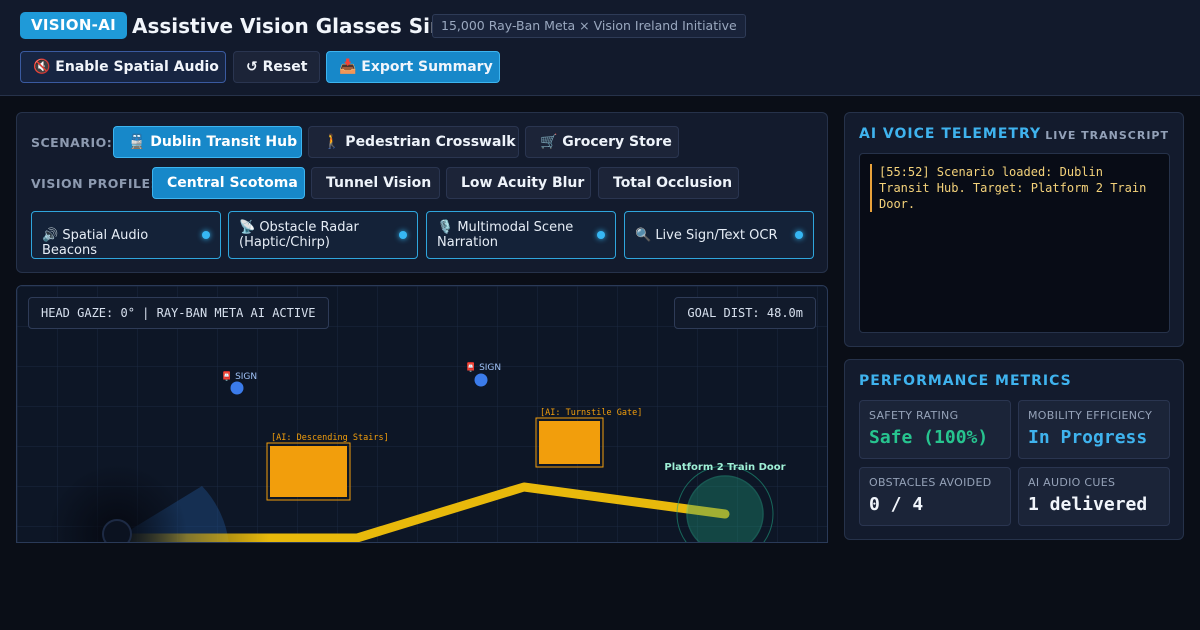 This screenshot has height=630, width=1200. I want to click on scenario-grocery-store: 🛒 Grocery Store, so click(602, 142).